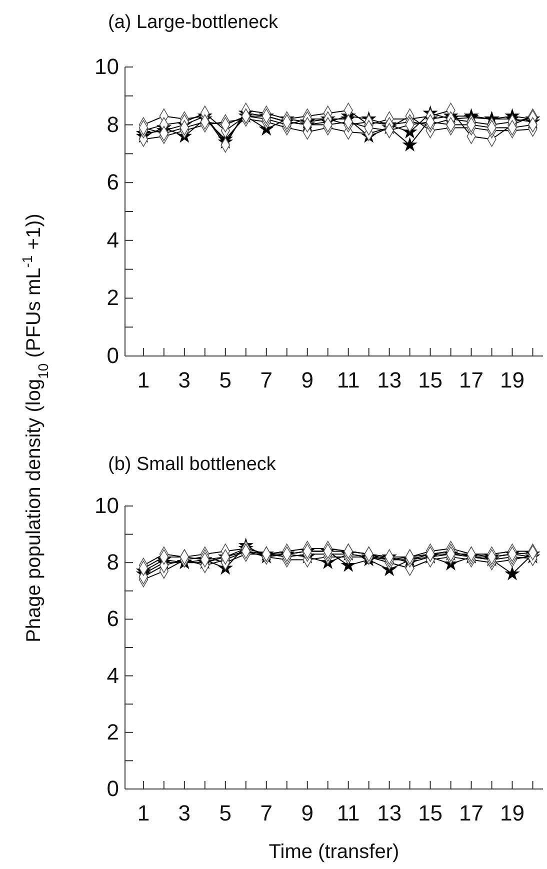  What do you see at coordinates (192, 464) in the screenshot?
I see `chart-title: (b) Small bottleneck` at bounding box center [192, 464].